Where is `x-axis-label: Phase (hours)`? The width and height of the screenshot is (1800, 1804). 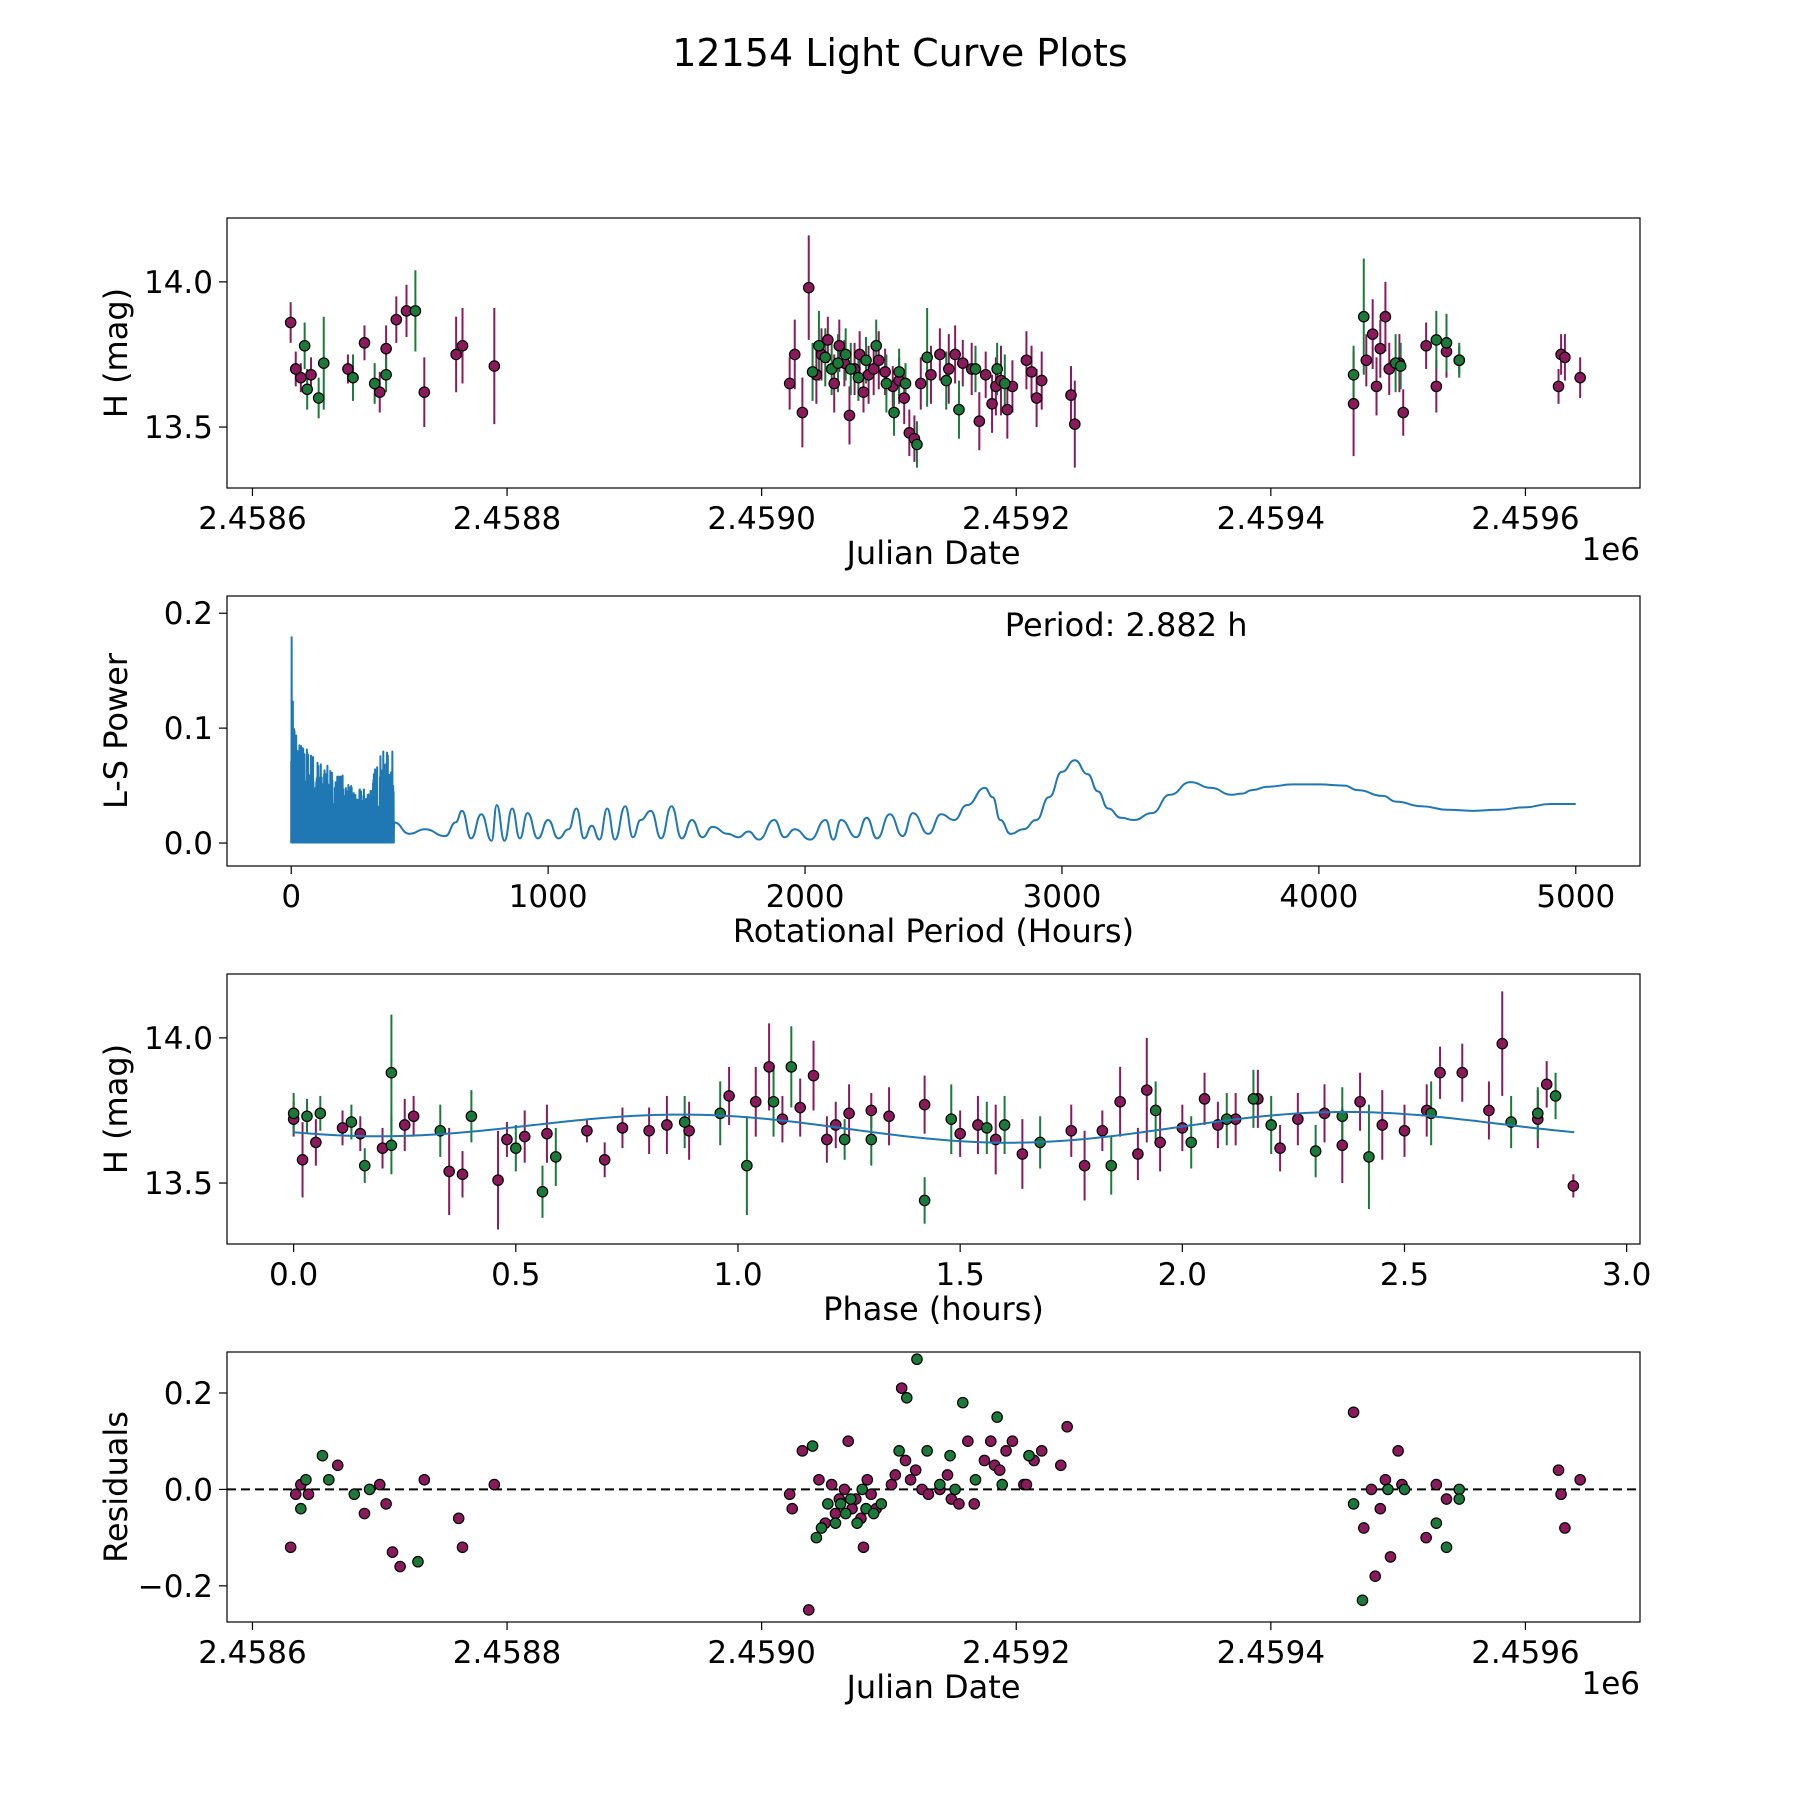 x-axis-label: Phase (hours) is located at coordinates (933, 1309).